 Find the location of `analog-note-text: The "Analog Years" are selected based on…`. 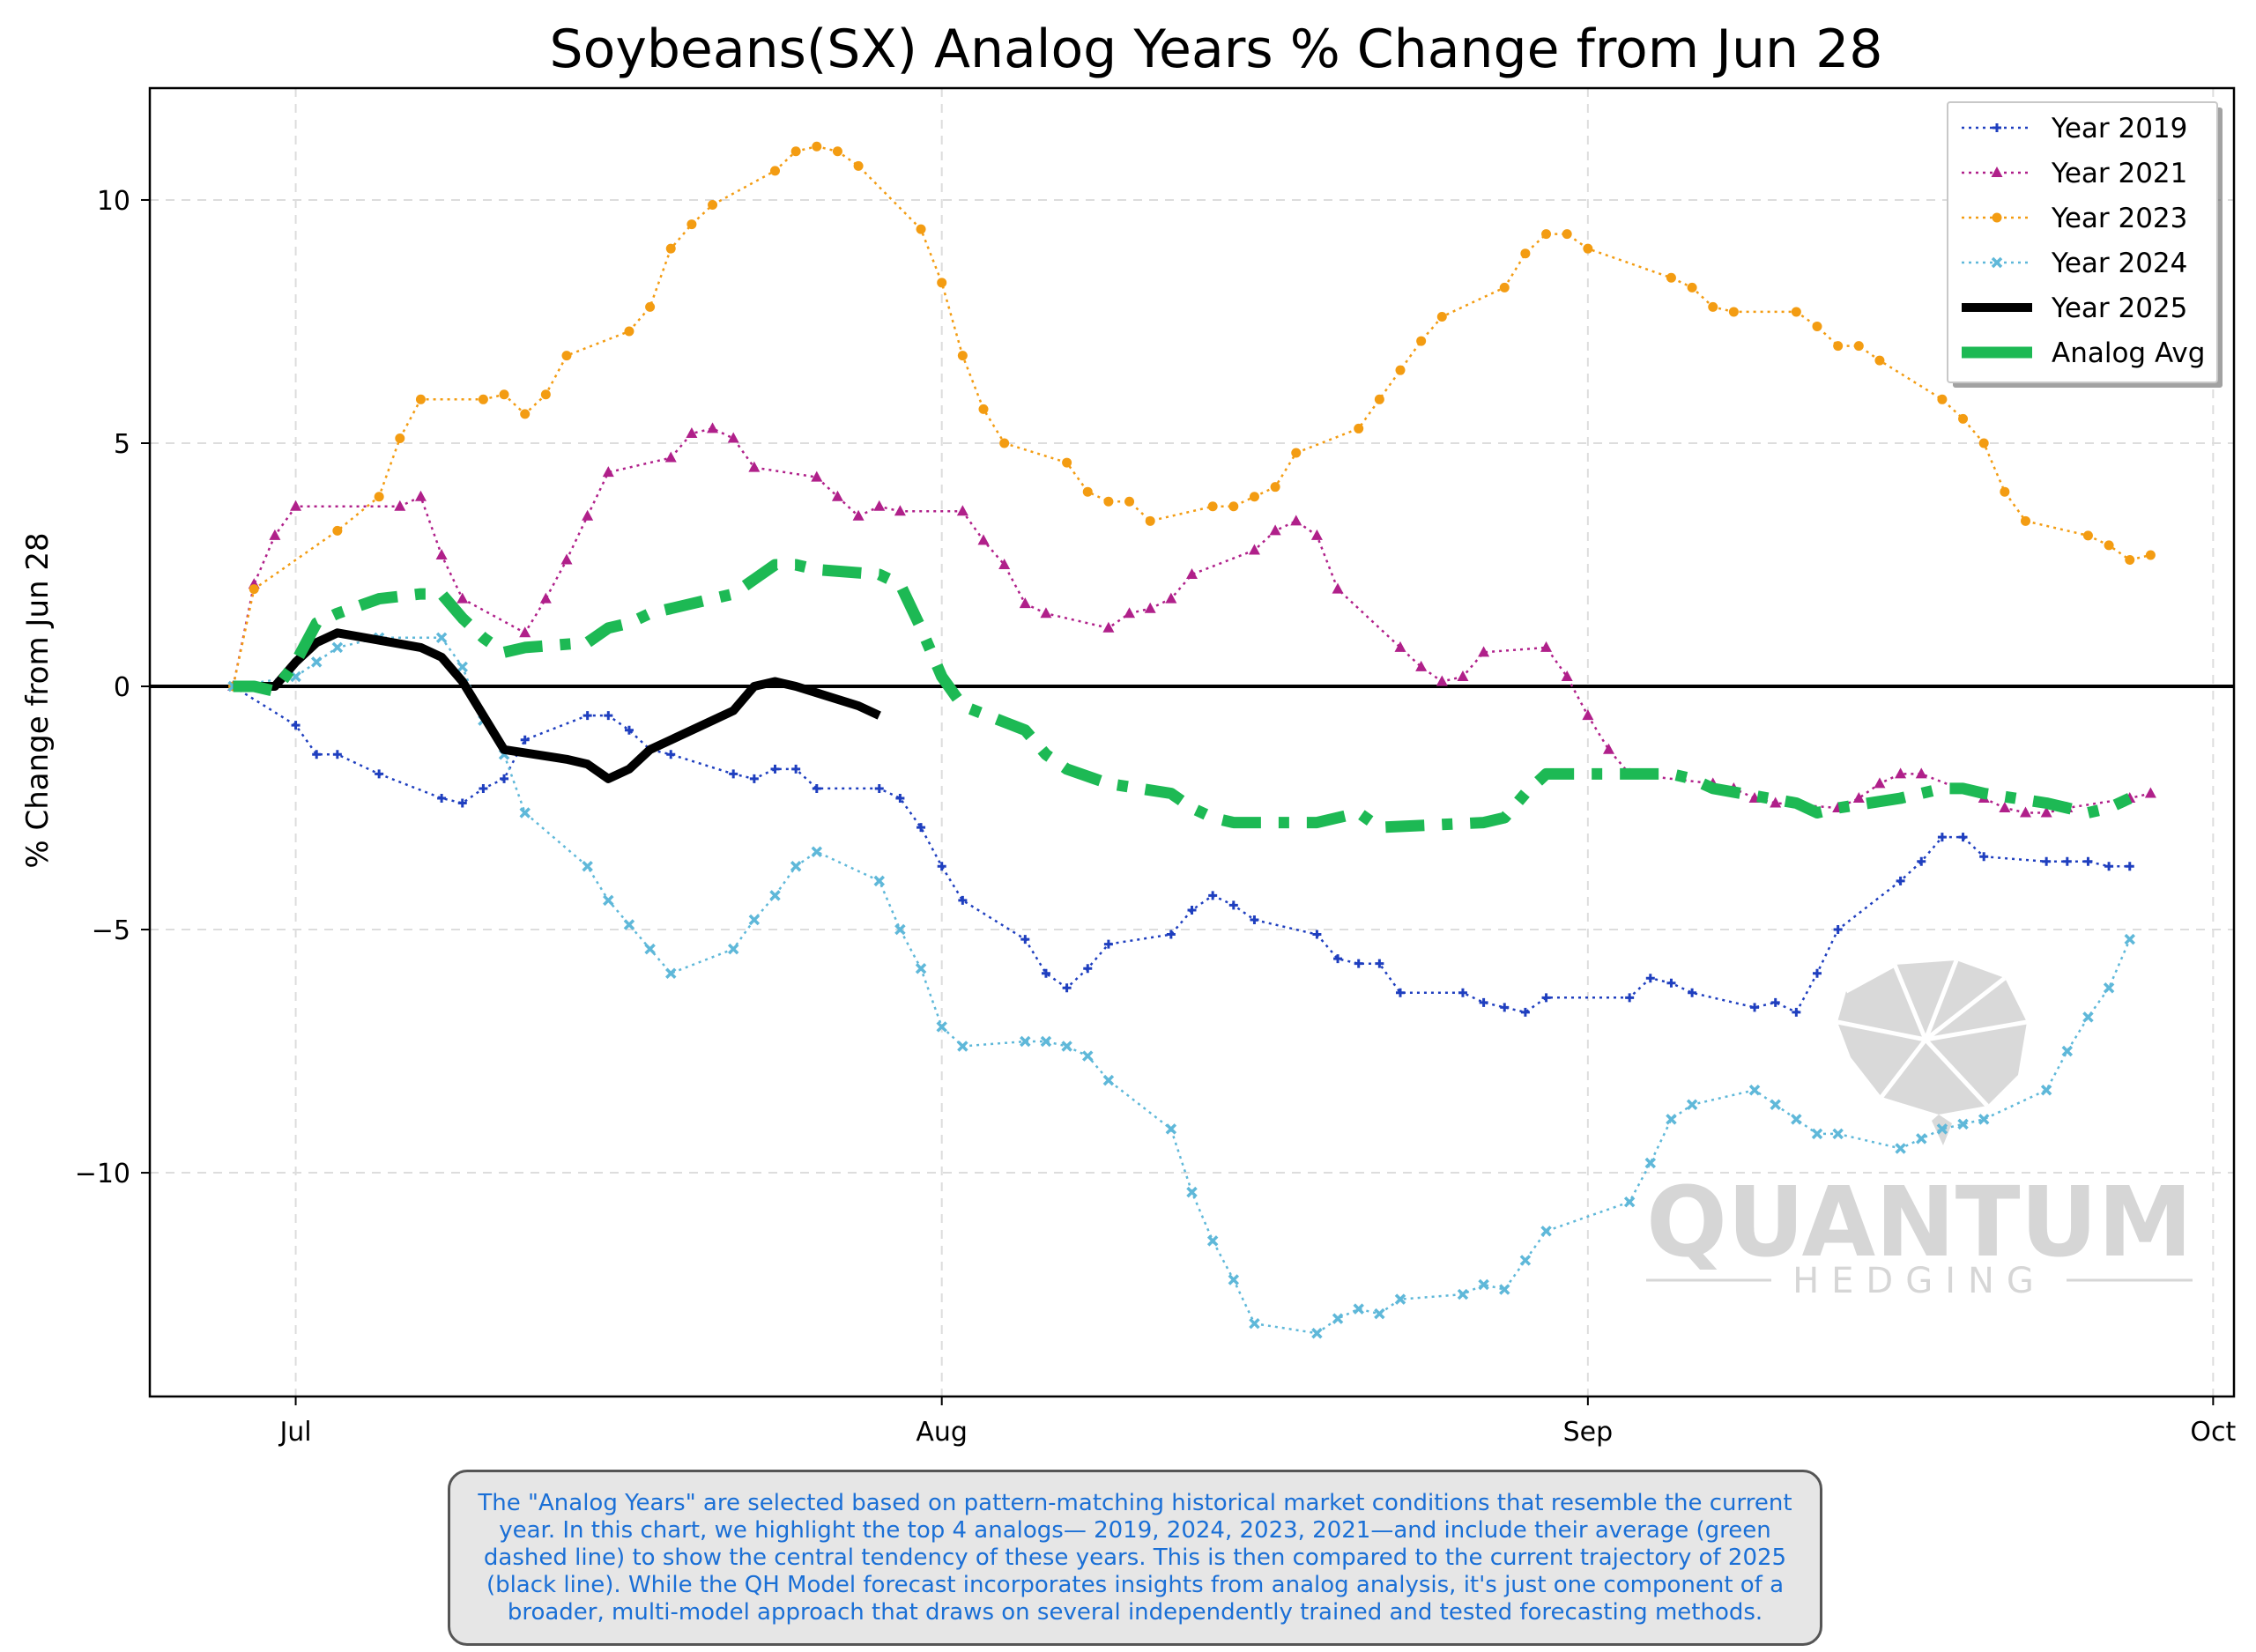

analog-note-text: The "Analog Years" are selected based on… is located at coordinates (1135, 1557).